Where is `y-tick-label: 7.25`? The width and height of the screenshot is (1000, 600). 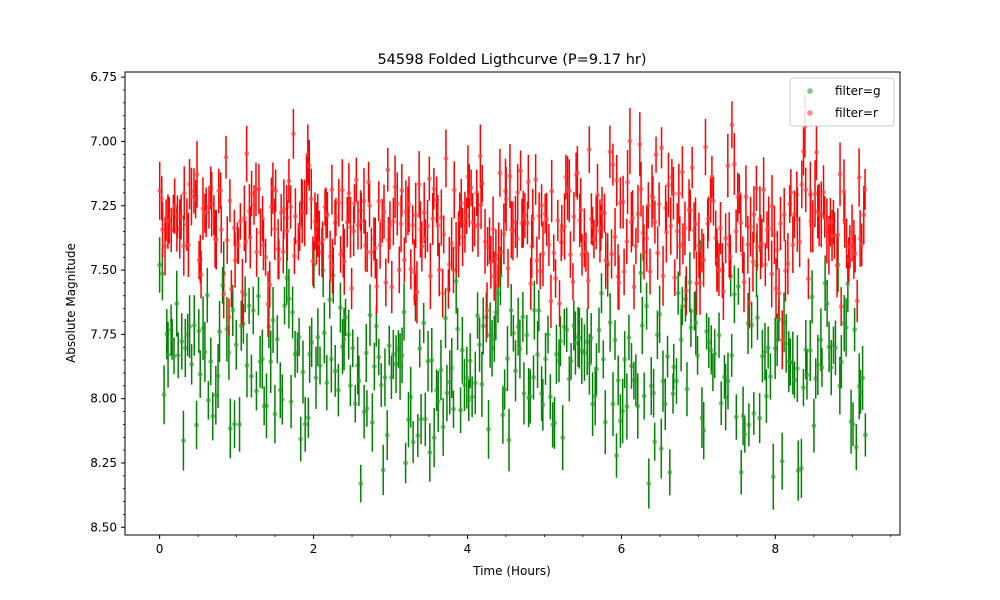
y-tick-label: 7.25 is located at coordinates (103, 206).